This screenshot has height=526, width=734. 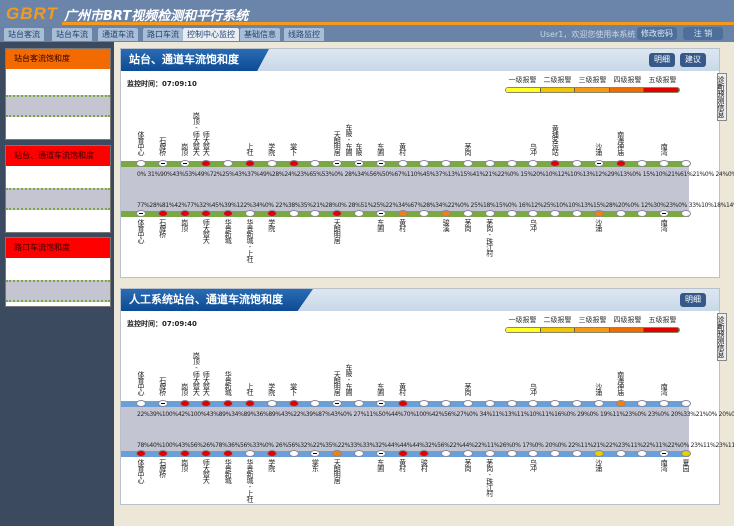 I want to click on suggest-button: 建议, so click(x=693, y=60).